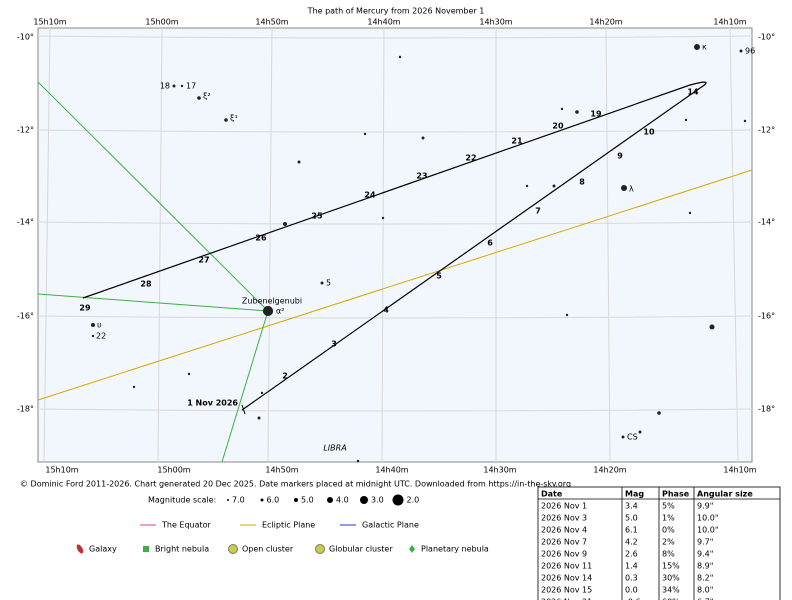 The width and height of the screenshot is (792, 600). Describe the element at coordinates (182, 500) in the screenshot. I see `magnitude-label: Magnitude scale:` at that location.